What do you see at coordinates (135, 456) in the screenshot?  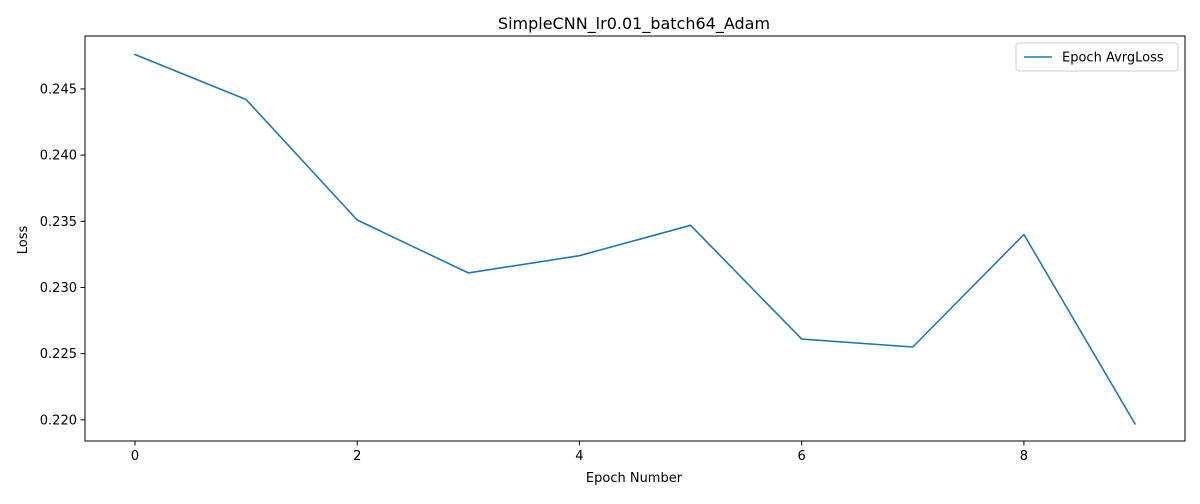 I see `x-tick-label: 0` at bounding box center [135, 456].